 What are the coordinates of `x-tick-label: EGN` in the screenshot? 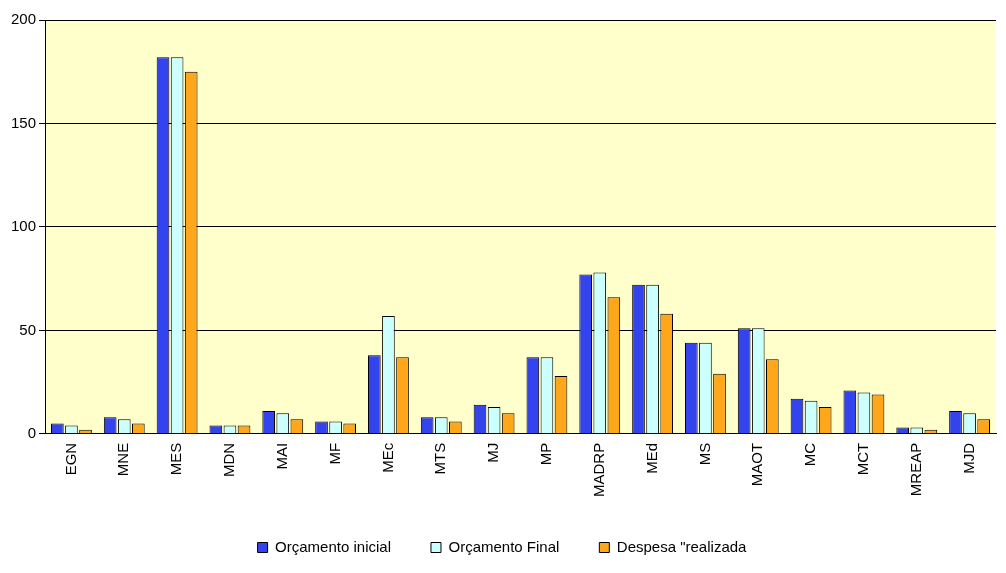 It's located at (70, 459).